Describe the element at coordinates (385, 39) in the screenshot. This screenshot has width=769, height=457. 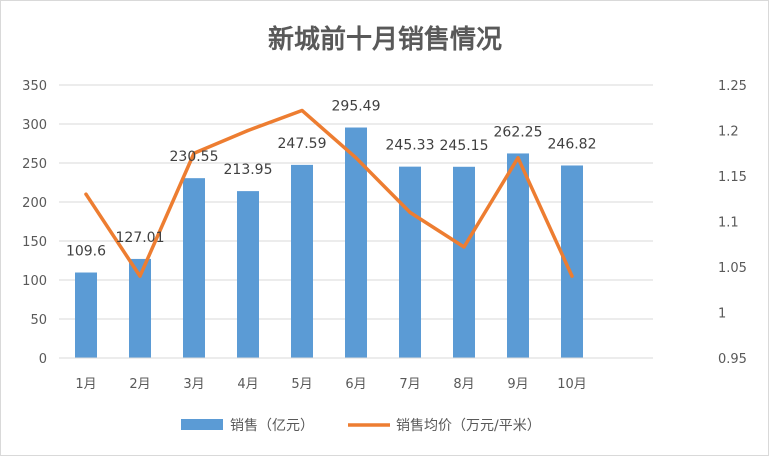
I see `chart-title: 新城前十月销售情况` at that location.